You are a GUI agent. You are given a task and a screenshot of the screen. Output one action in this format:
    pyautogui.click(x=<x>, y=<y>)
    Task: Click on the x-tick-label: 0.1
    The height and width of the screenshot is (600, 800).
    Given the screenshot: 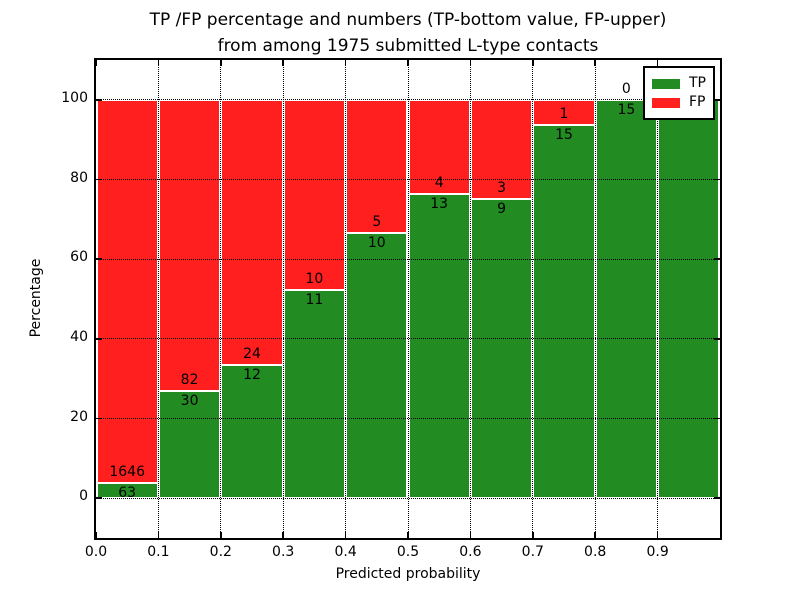 What is the action you would take?
    pyautogui.click(x=158, y=552)
    